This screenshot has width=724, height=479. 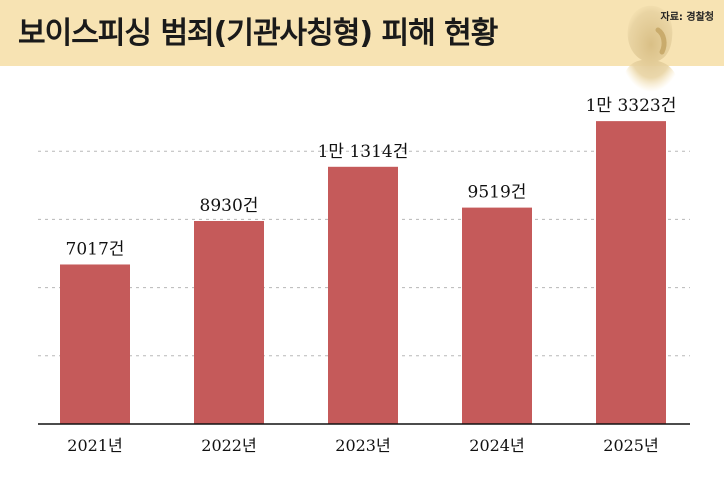 What do you see at coordinates (631, 272) in the screenshot?
I see `bar-2025년` at bounding box center [631, 272].